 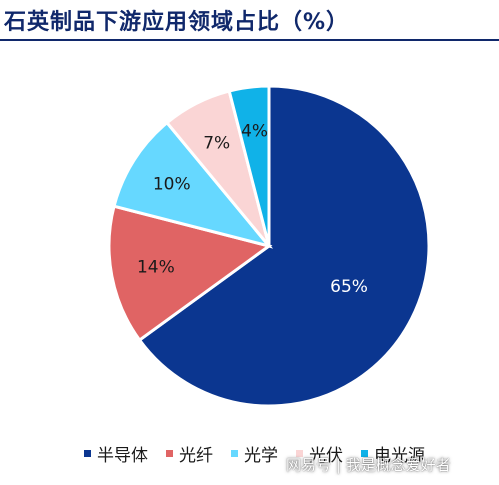 What do you see at coordinates (177, 22) in the screenshot?
I see `chart-title: 石英制品下游应用领域占比（%）` at bounding box center [177, 22].